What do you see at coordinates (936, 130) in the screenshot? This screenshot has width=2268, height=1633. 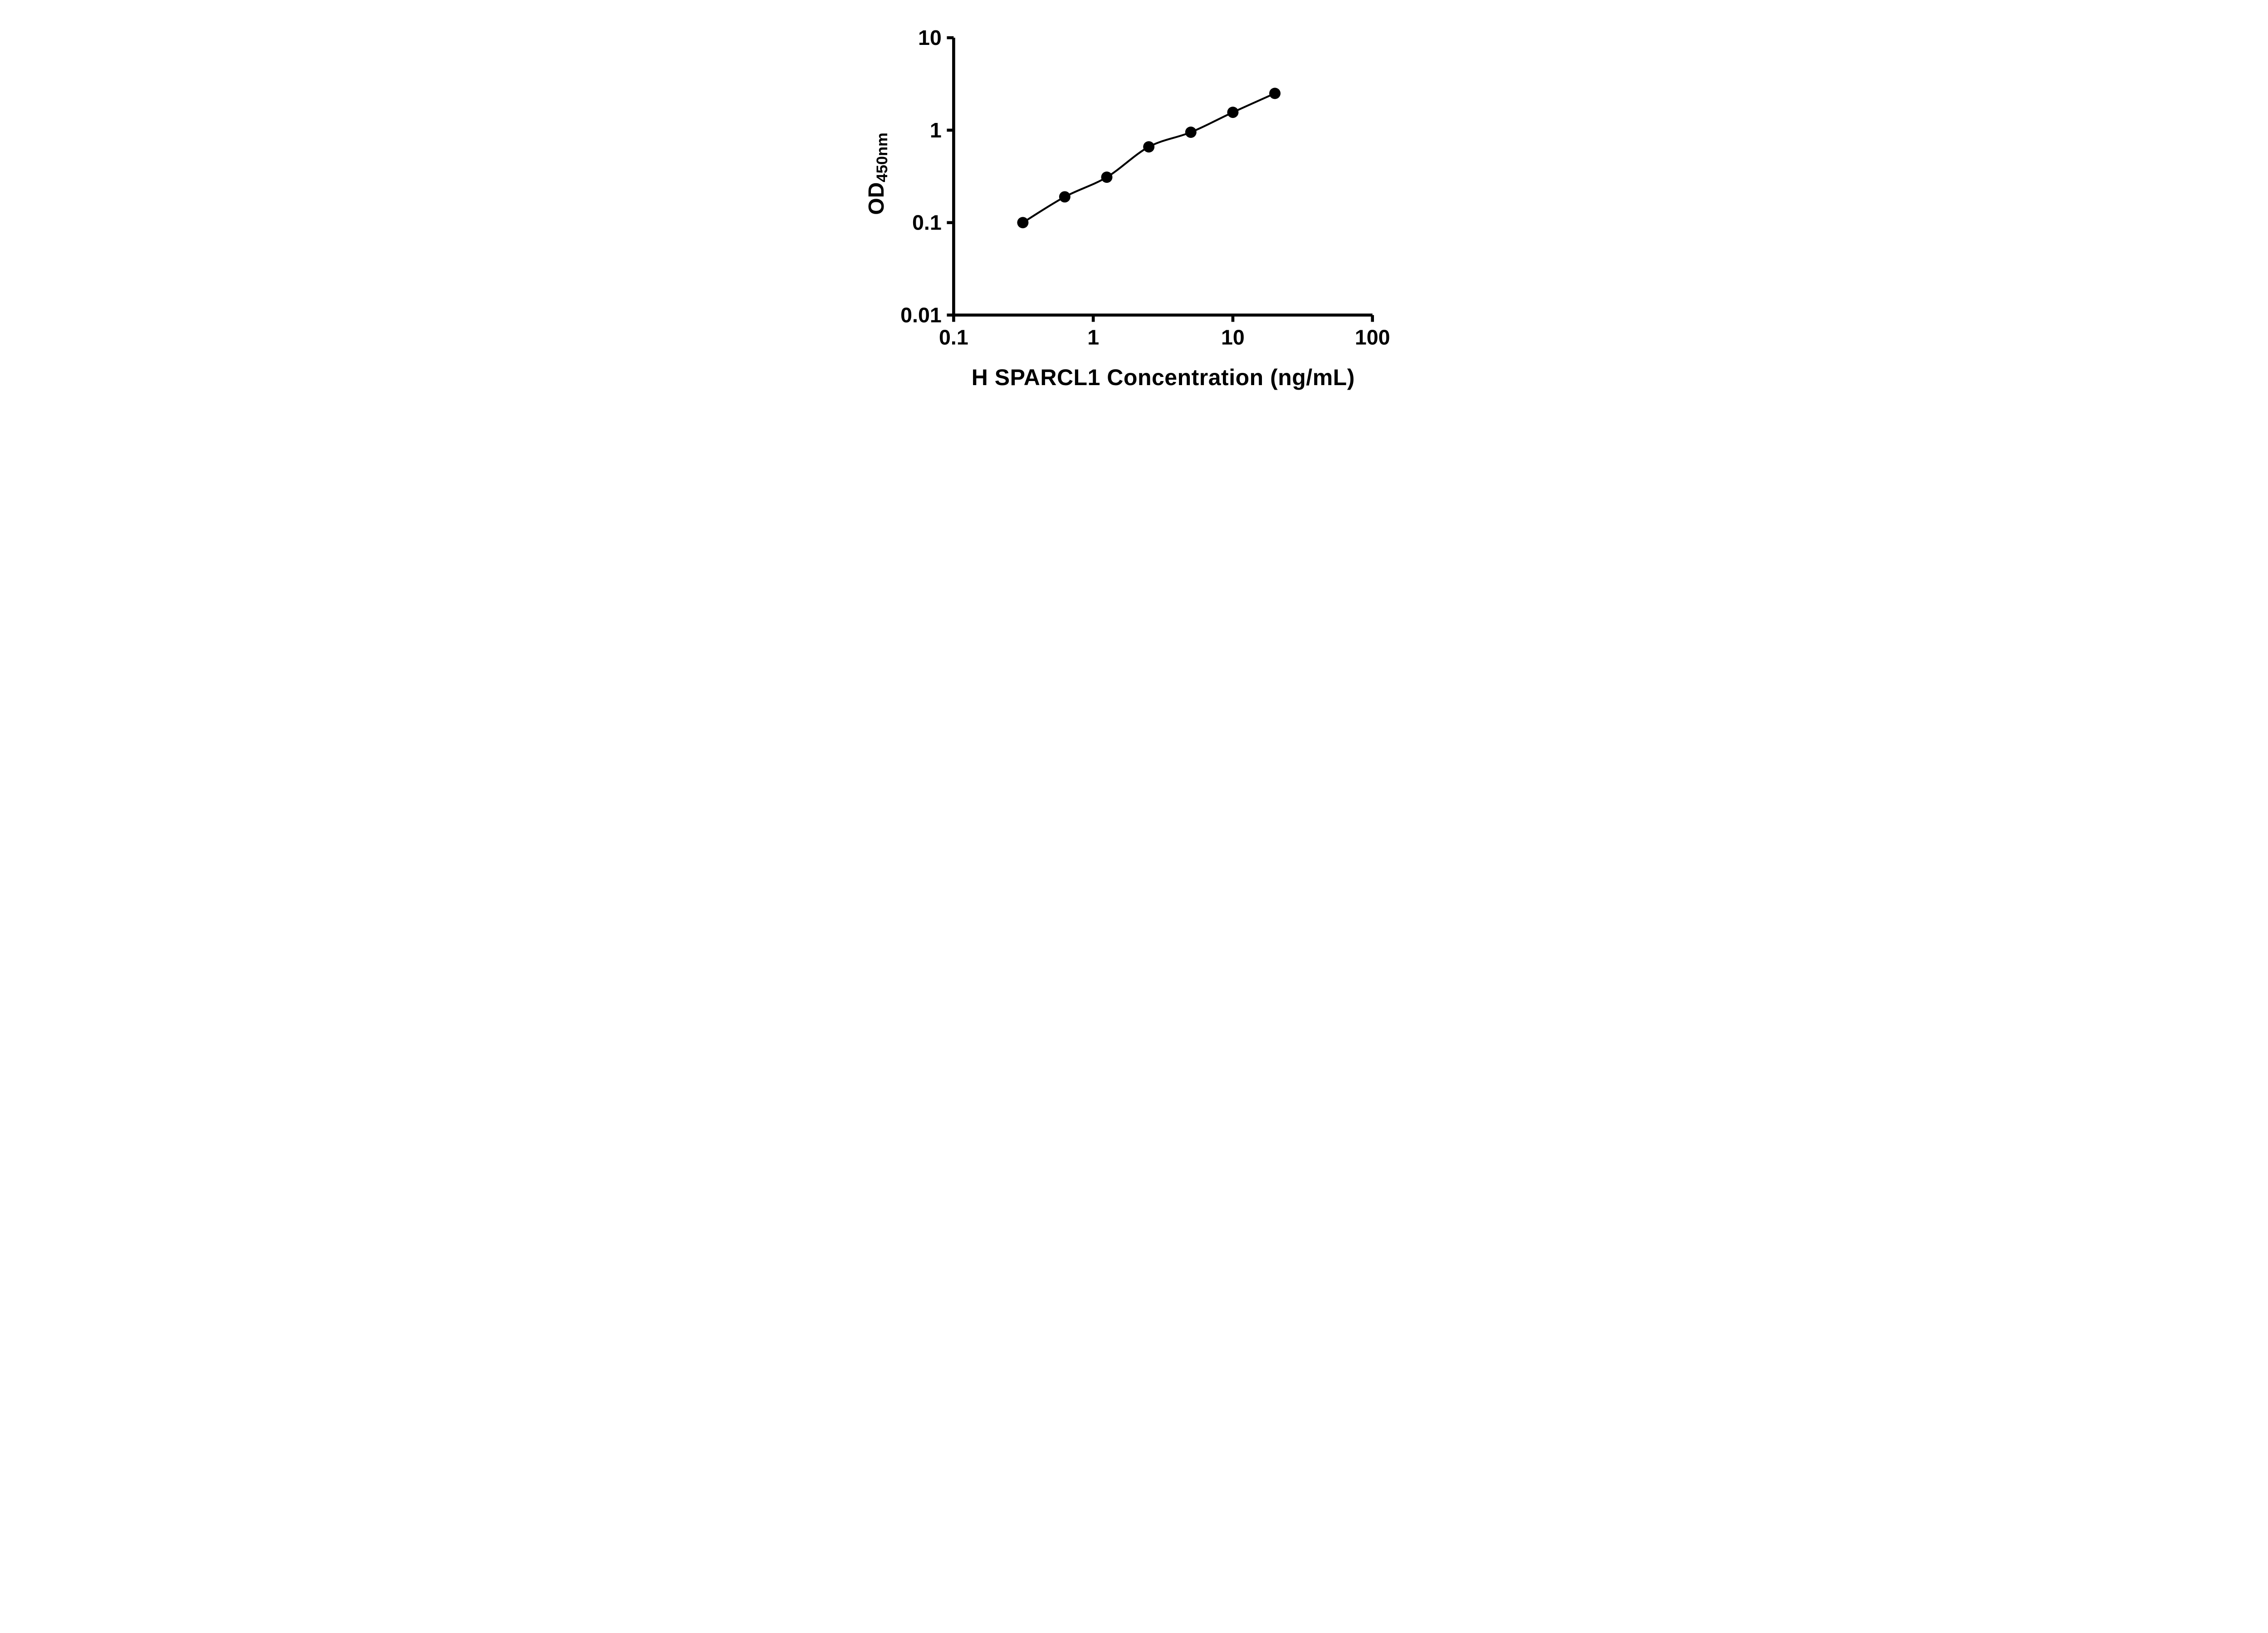 I see `y-tick-label: 1` at bounding box center [936, 130].